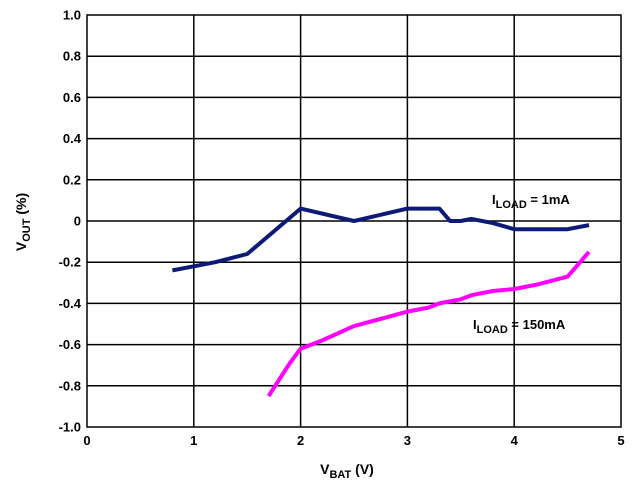 The width and height of the screenshot is (636, 487). Describe the element at coordinates (70, 262) in the screenshot. I see `y-tick-label: -0.2` at that location.